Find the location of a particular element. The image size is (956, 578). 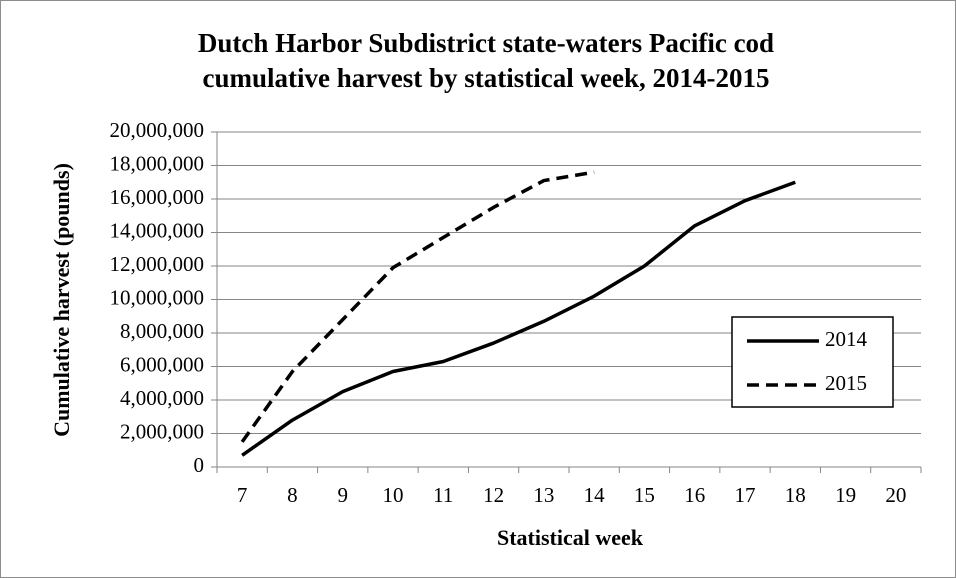

y-tick-label: 0 is located at coordinates (199, 465).